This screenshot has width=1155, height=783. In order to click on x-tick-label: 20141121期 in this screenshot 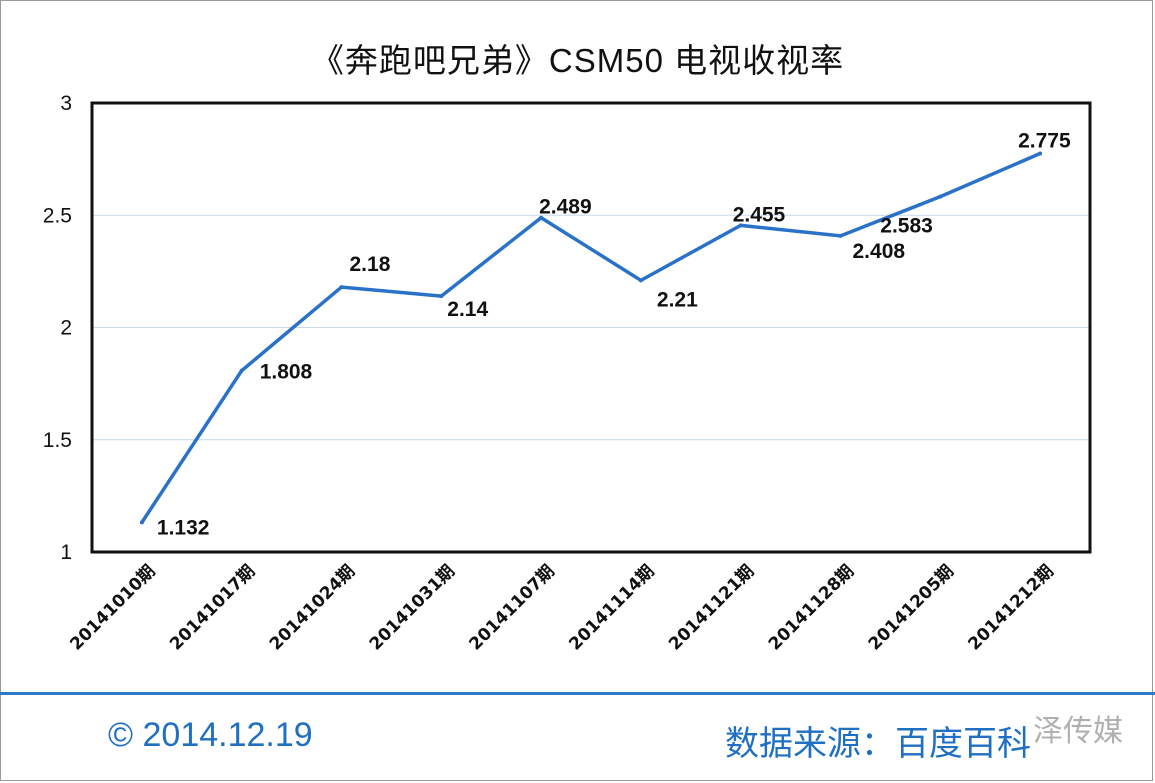, I will do `click(711, 607)`.